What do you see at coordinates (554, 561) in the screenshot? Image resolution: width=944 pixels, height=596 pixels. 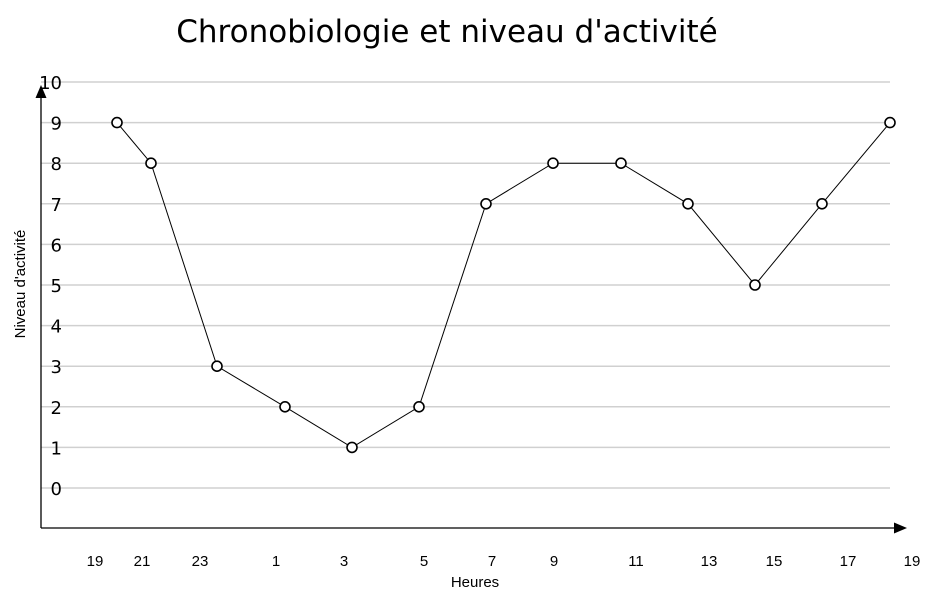 I see `x-tick-label: 9` at bounding box center [554, 561].